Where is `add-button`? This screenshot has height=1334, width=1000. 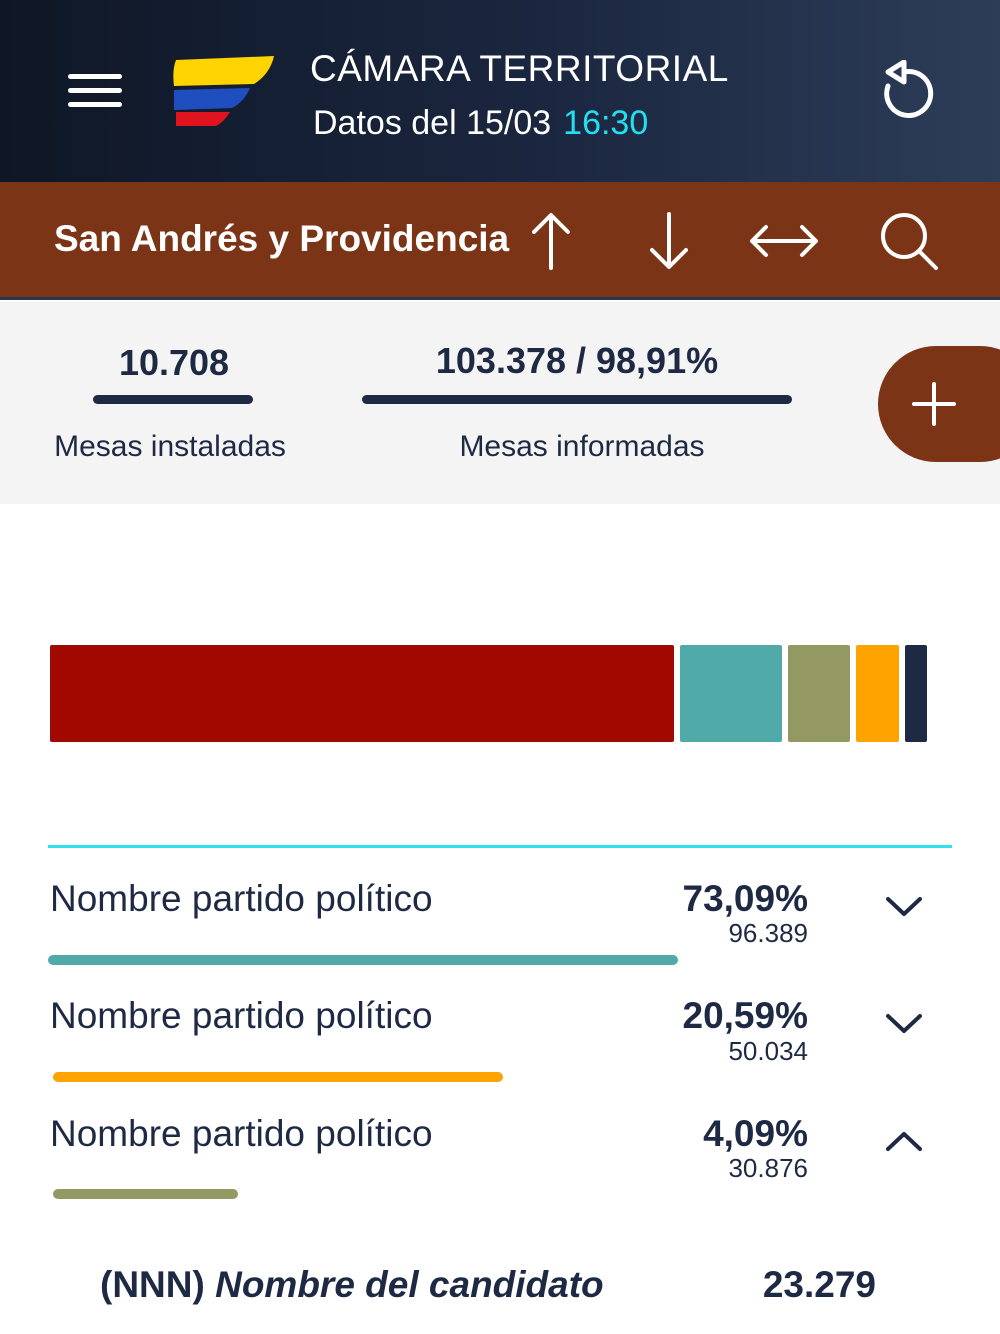 add-button is located at coordinates (939, 404).